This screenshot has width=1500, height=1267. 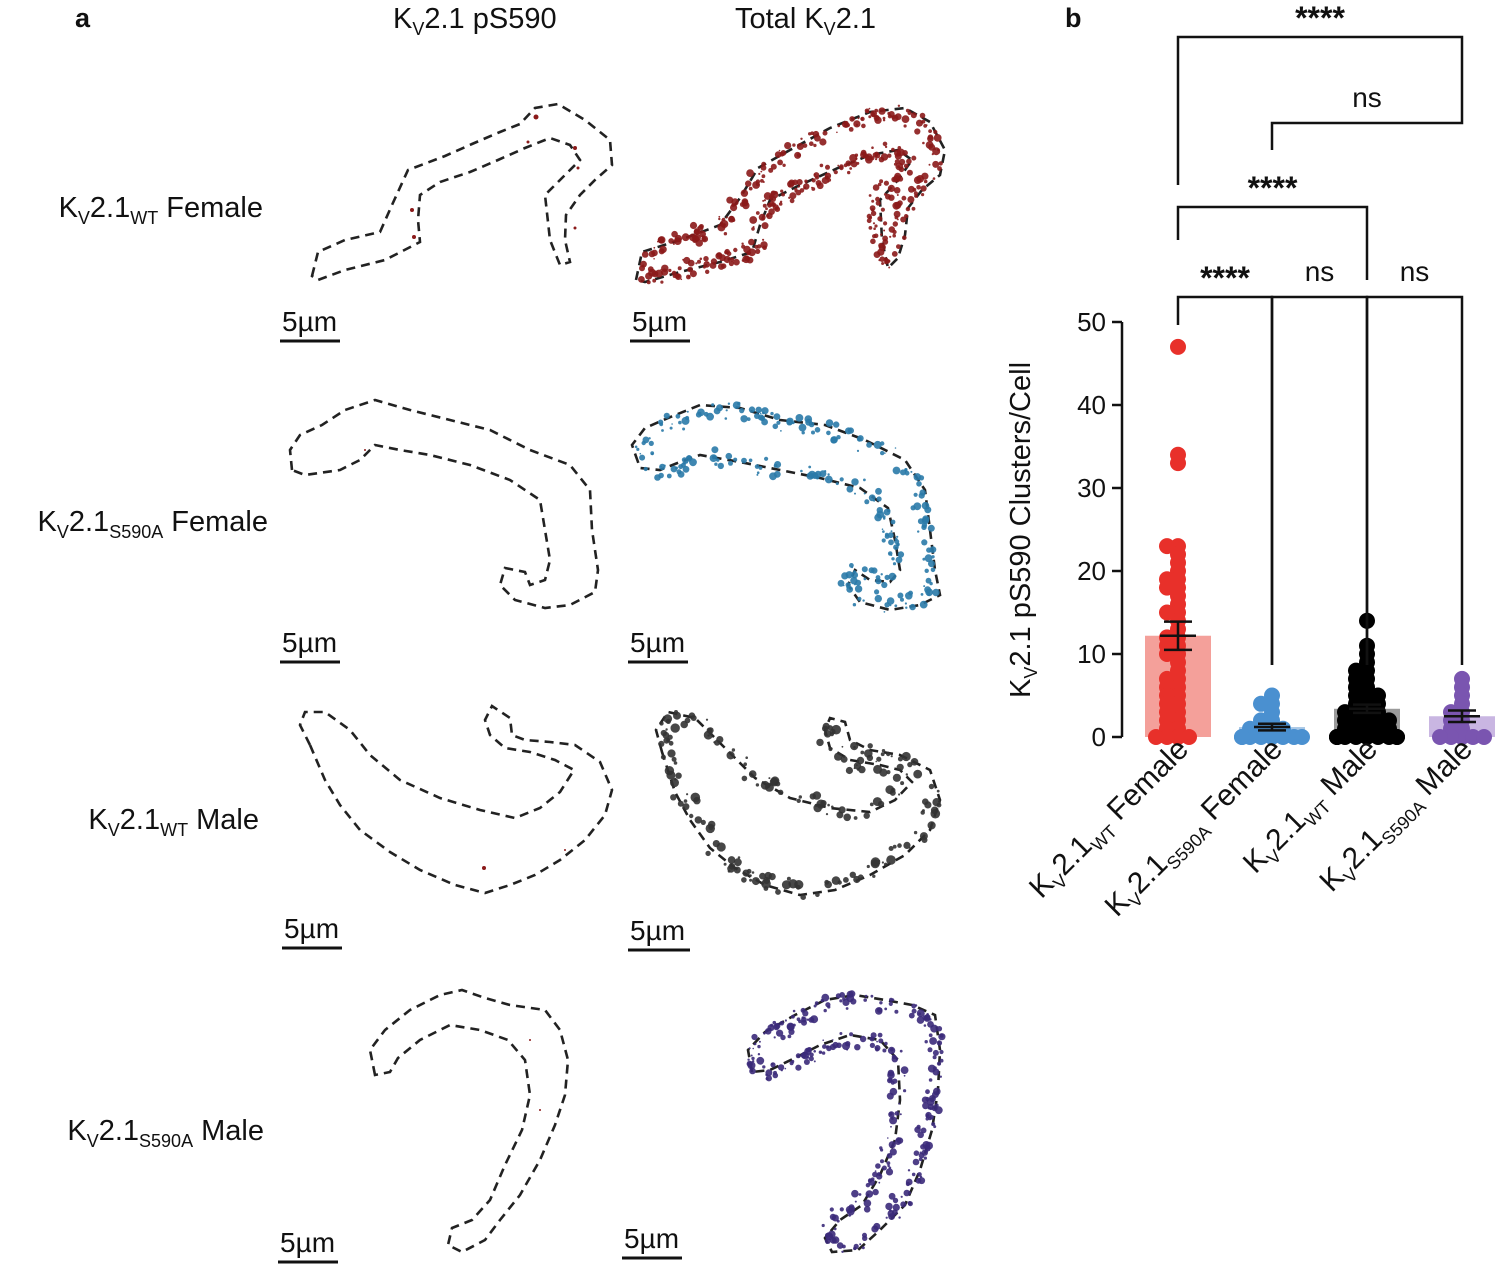 I want to click on column-header-pS590: KV2.1 pS590, so click(x=475, y=21).